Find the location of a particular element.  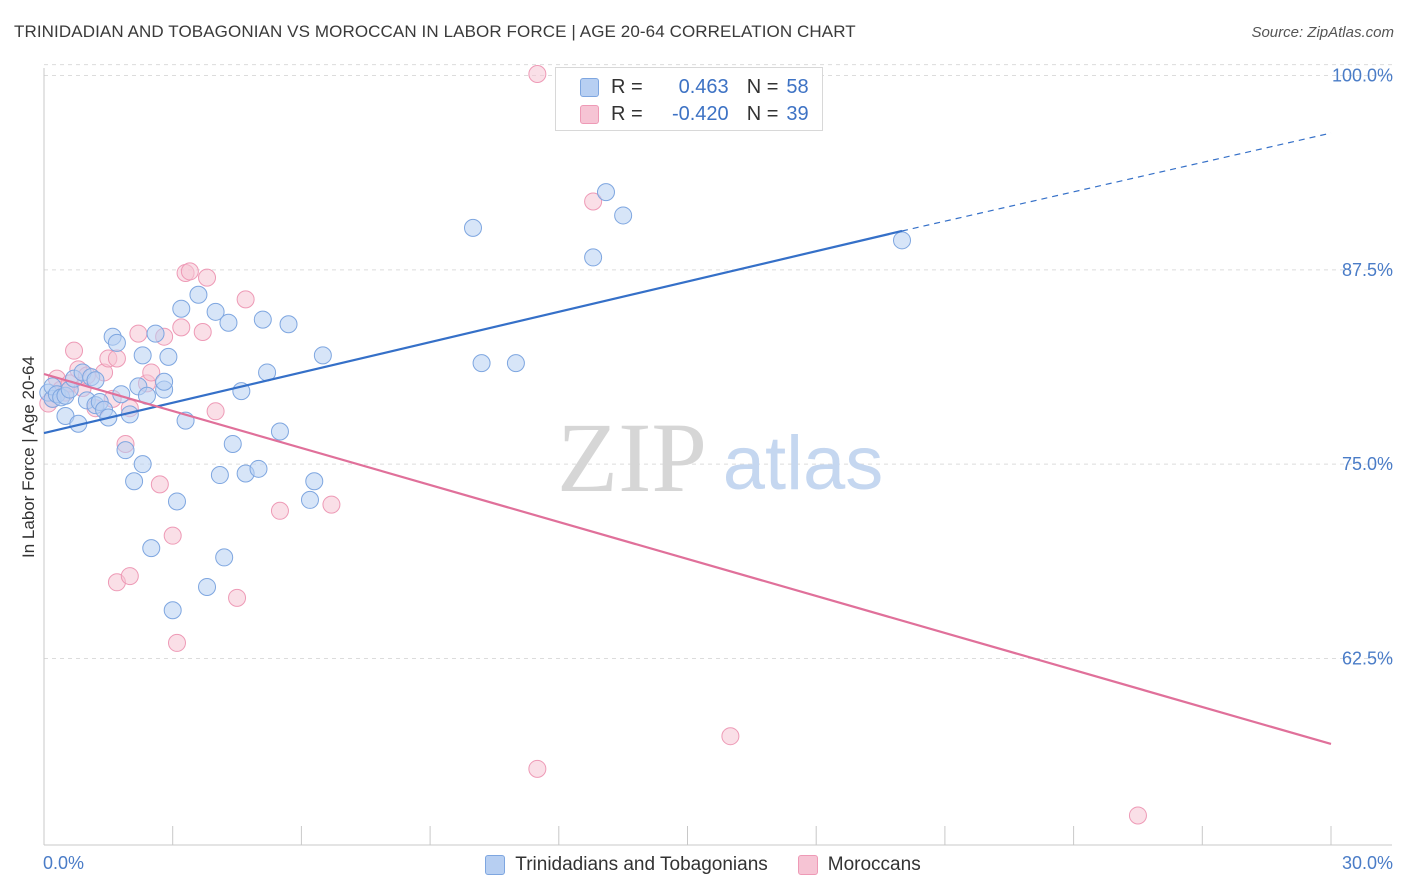

legend-item-trinidadians: Trinidadians and Tobagonians is located at coordinates (626, 865).